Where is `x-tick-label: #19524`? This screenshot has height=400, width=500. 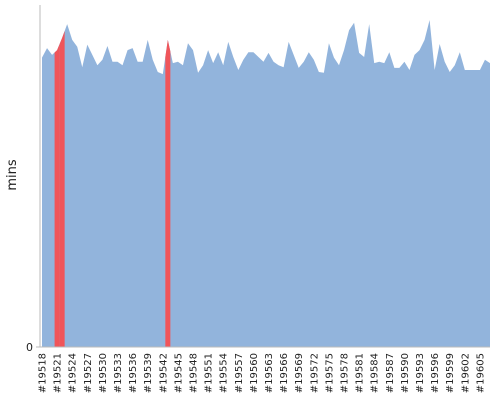
x-tick-label: #19524 is located at coordinates (73, 373).